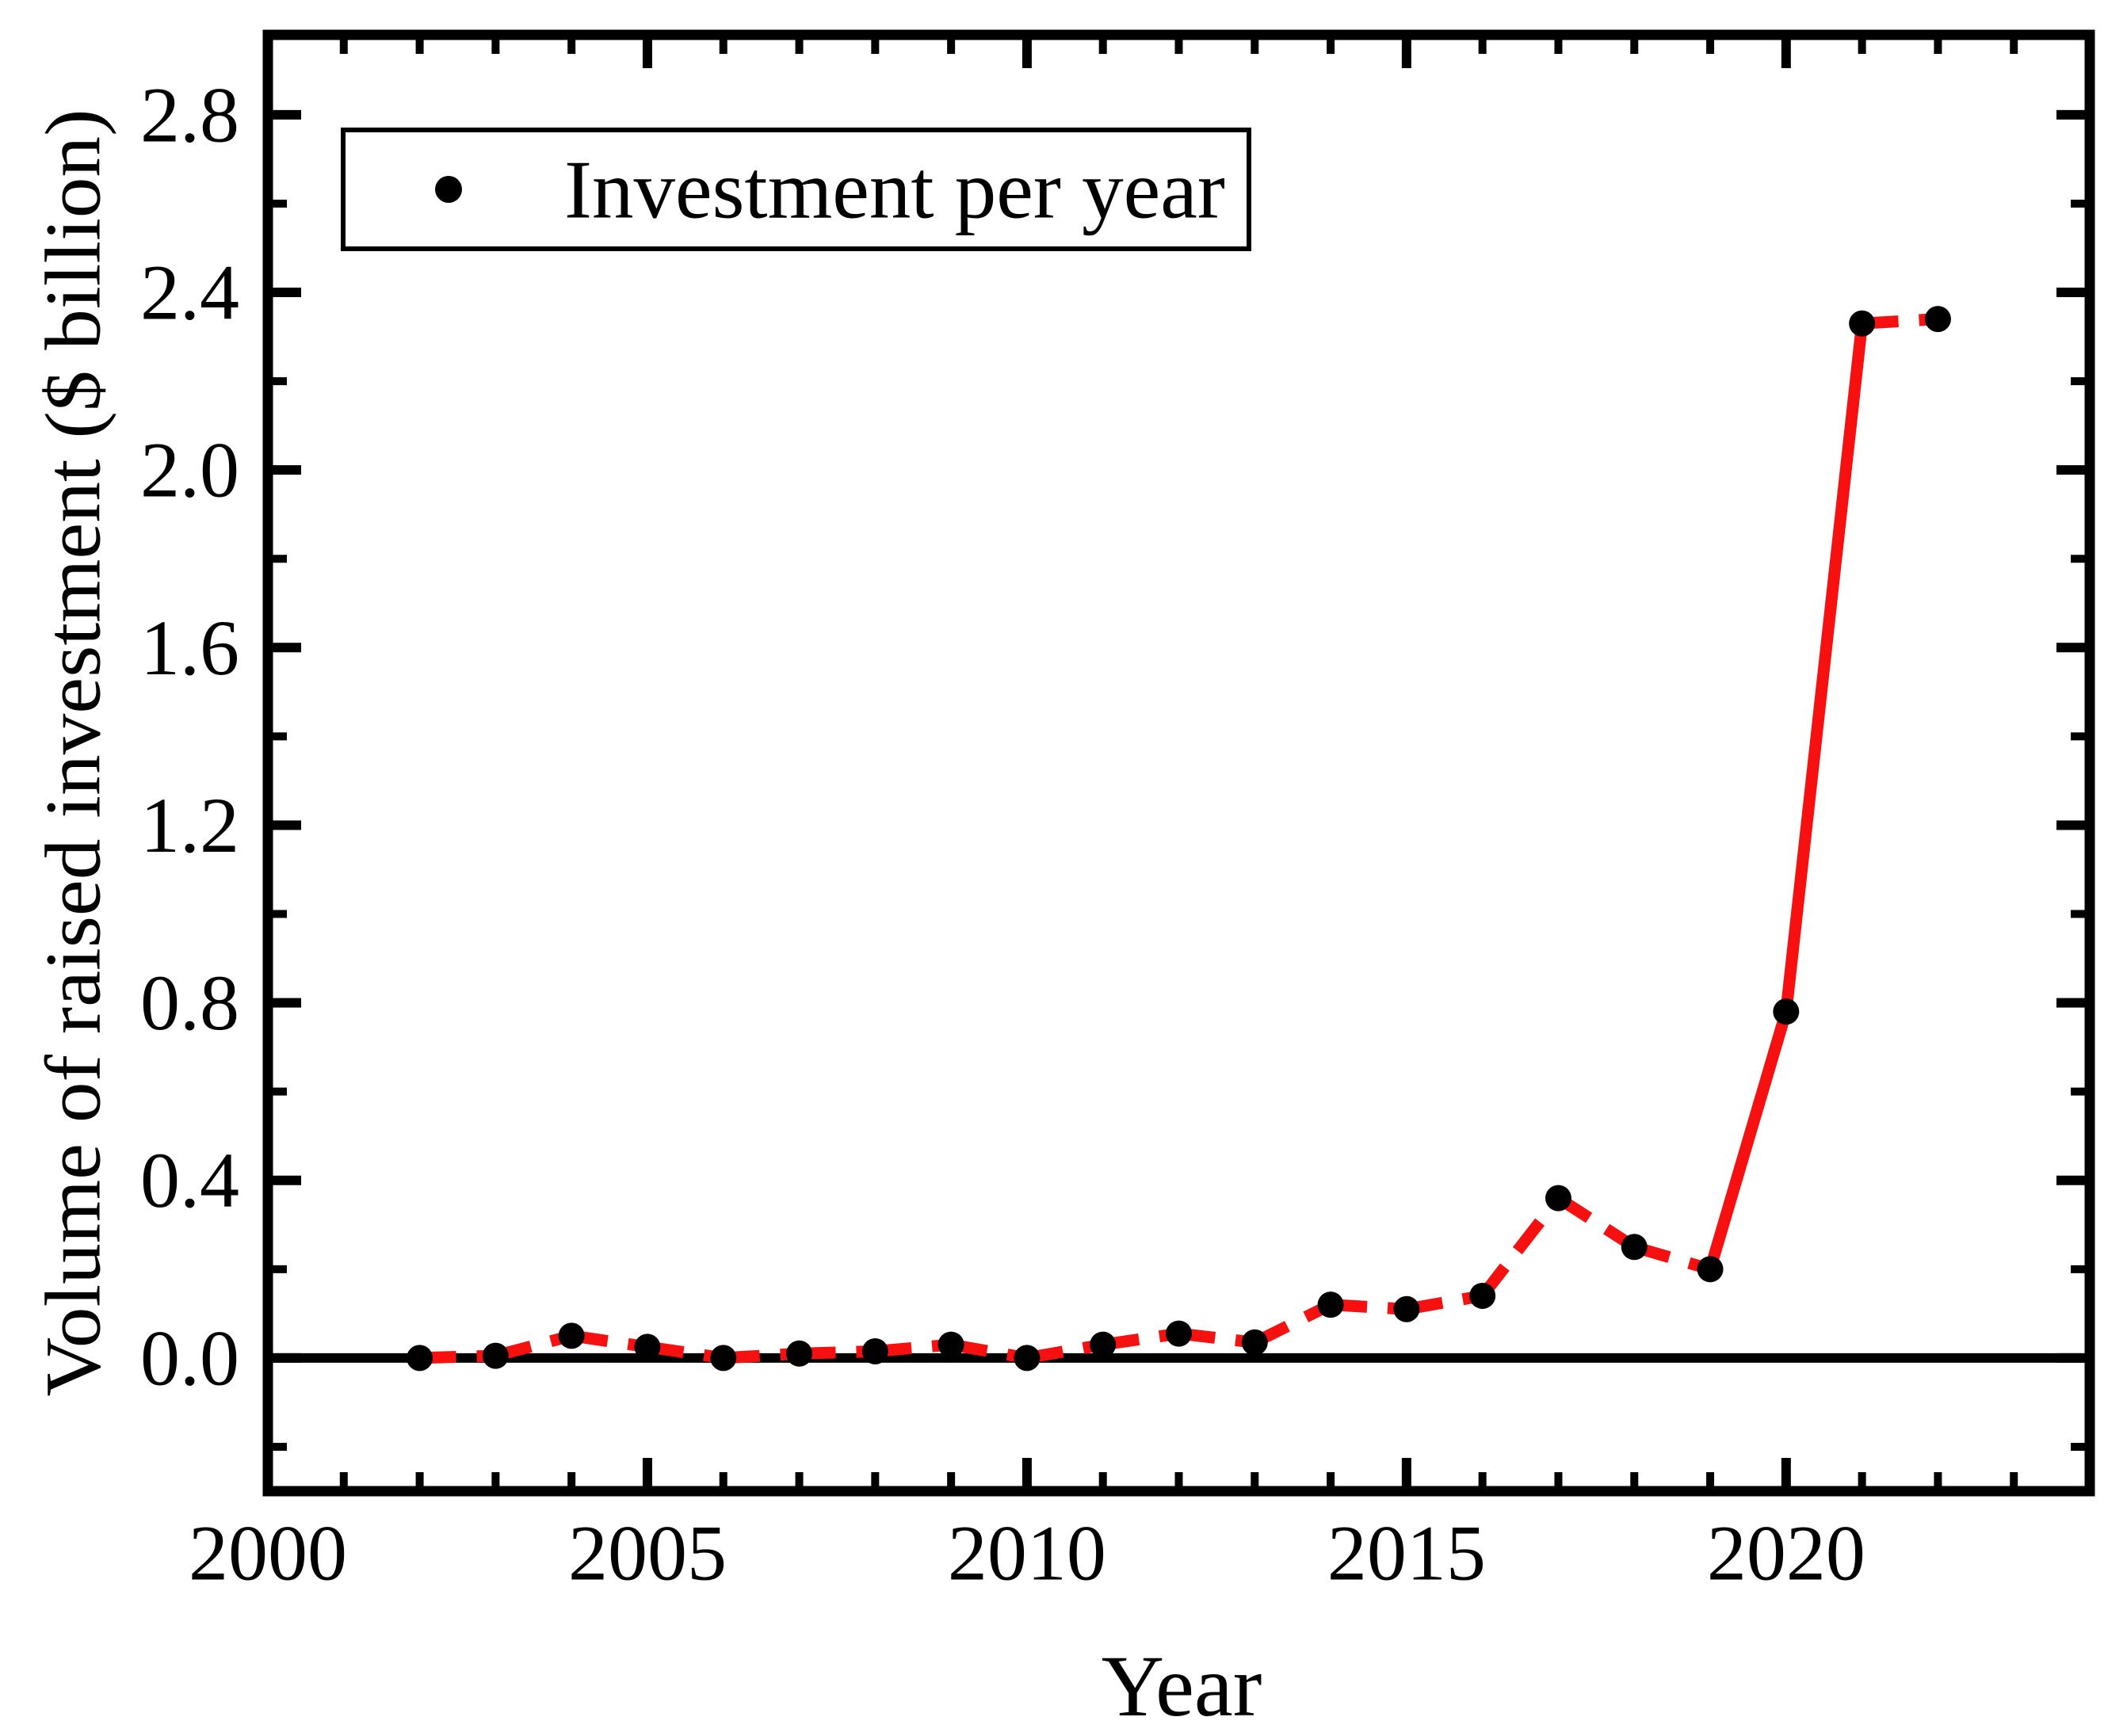 Image resolution: width=2127 pixels, height=1736 pixels. Describe the element at coordinates (189, 1003) in the screenshot. I see `y-tick-label: 0.8` at that location.